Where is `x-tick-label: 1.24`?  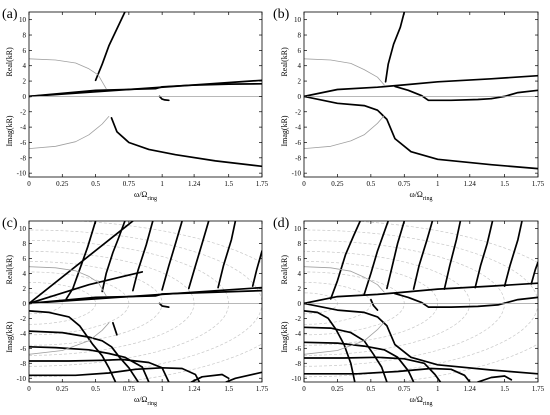 x-tick-label: 1.24 is located at coordinates (470, 389).